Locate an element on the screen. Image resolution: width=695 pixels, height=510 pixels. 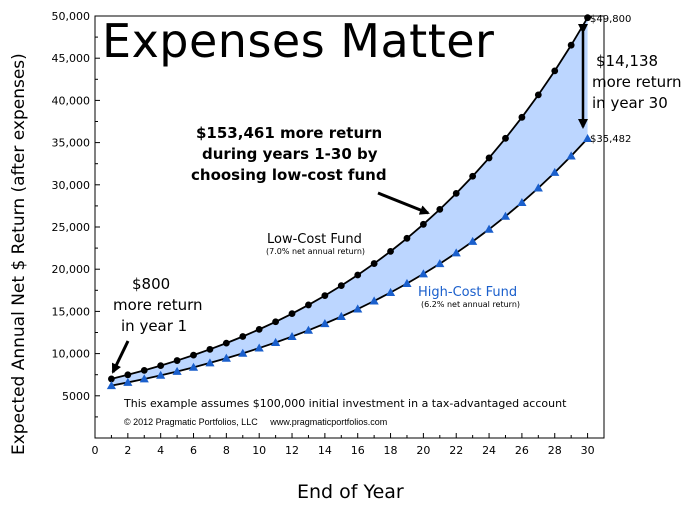
y-tick-label: 45,000 is located at coordinates (71, 58).